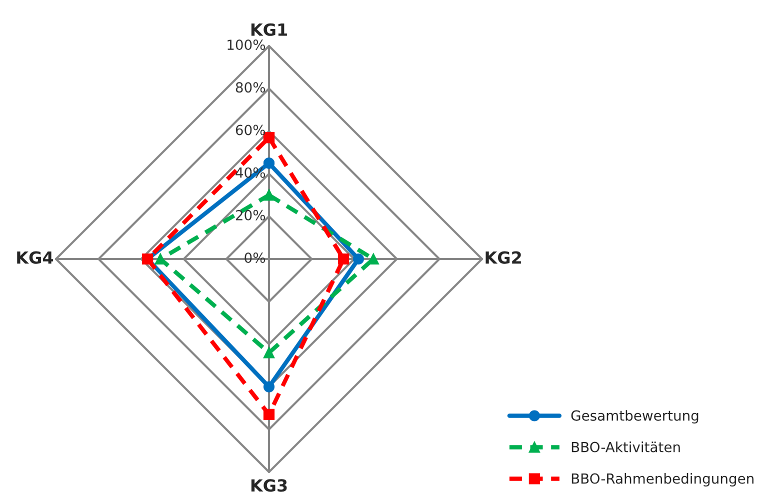 This screenshot has height=499, width=771. I want to click on y-tick-label: 100%, so click(247, 45).